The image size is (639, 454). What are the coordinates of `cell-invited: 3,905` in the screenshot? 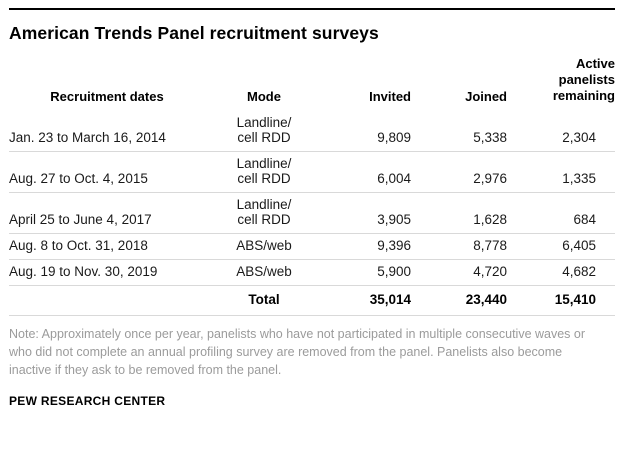 It's located at (367, 213).